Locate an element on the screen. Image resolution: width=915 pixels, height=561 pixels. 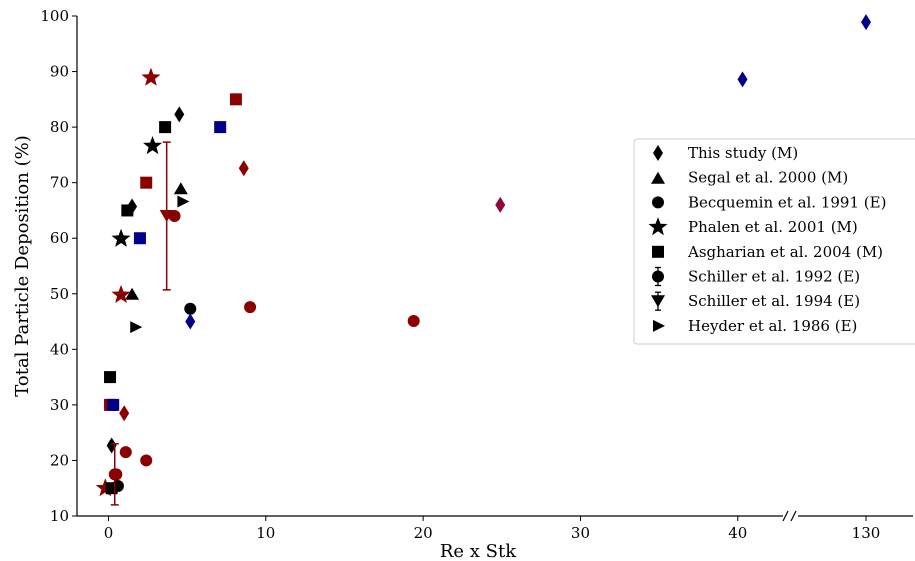
y-tick-label: 100 is located at coordinates (54, 16).